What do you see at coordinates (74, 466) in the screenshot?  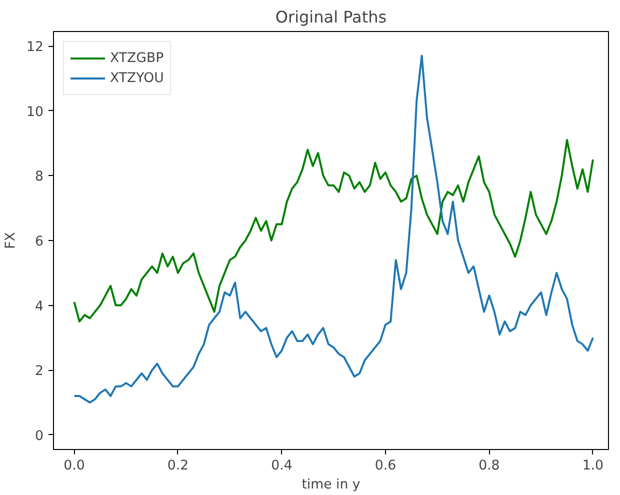 I see `x-tick-label: 0.0` at bounding box center [74, 466].